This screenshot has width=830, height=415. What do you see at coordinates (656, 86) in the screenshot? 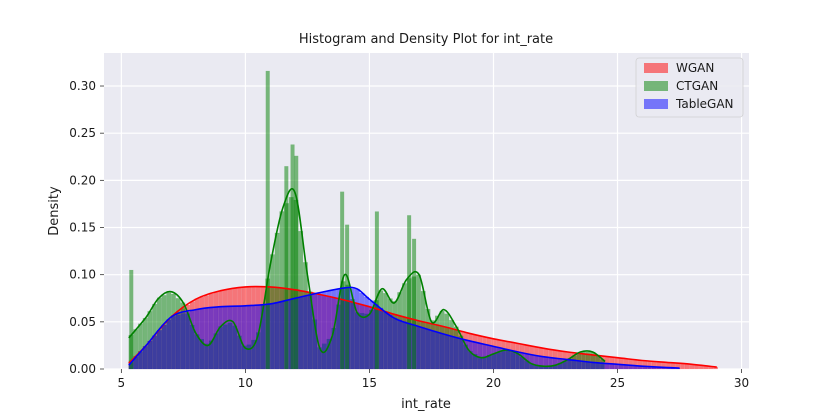
I see `legend-swatch-ctgan` at bounding box center [656, 86].